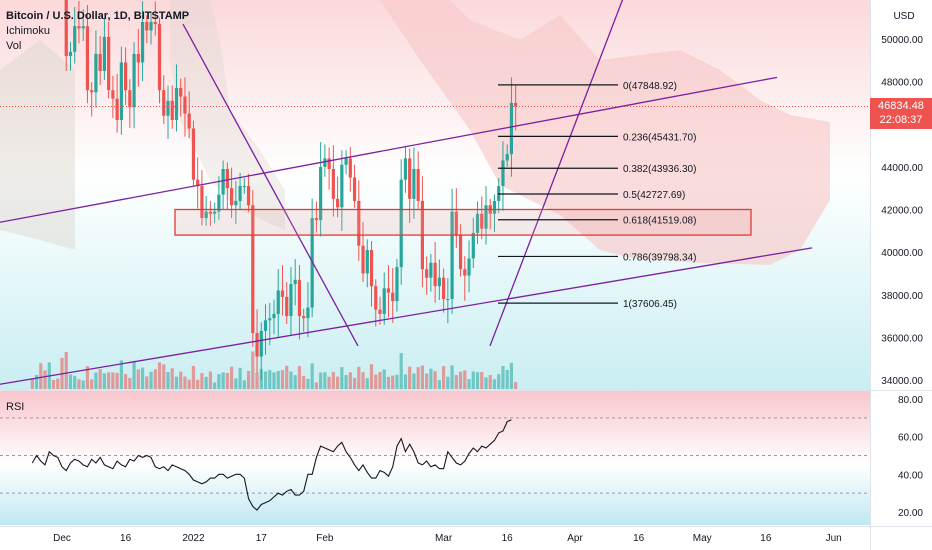  I want to click on time-axis: Dec 16 2022 17 Feb Mar 16 Apr 16 May 16 Jun, so click(447, 538).